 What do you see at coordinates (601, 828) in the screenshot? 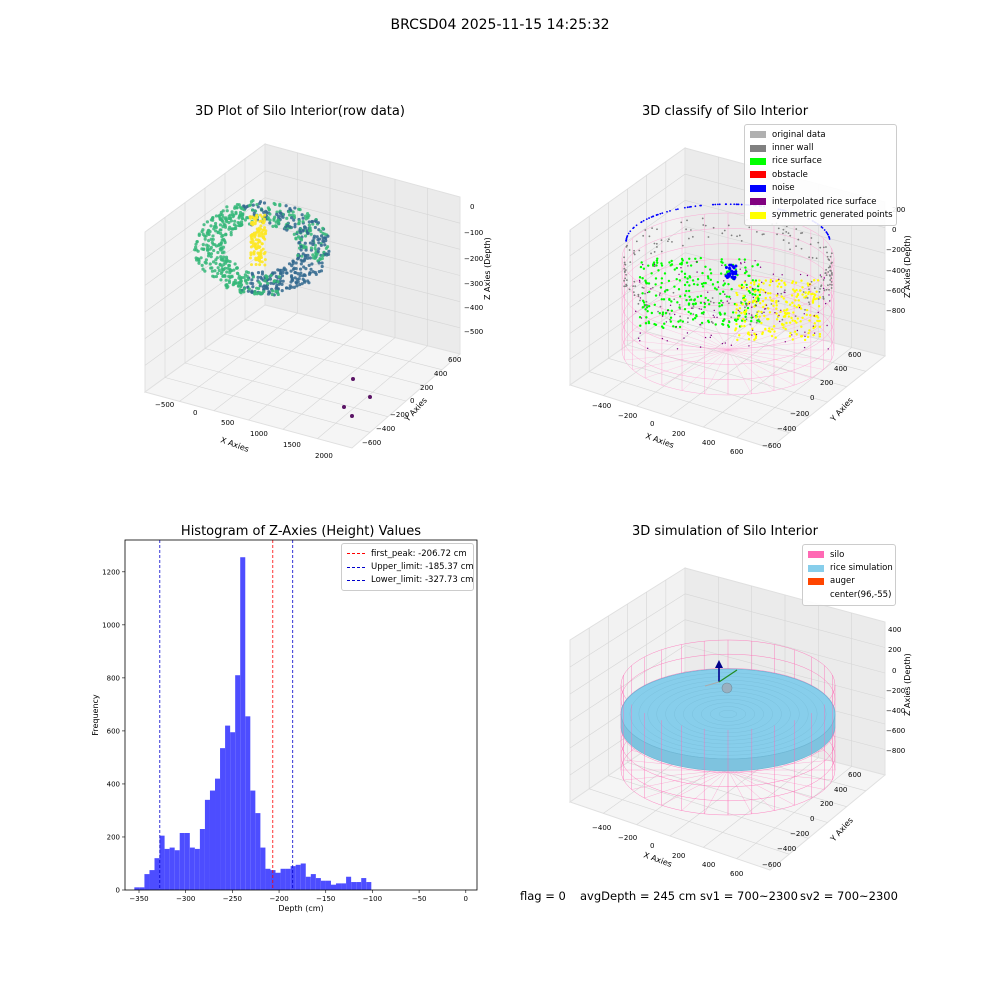
I see `simulation-x-tick: −400` at bounding box center [601, 828].